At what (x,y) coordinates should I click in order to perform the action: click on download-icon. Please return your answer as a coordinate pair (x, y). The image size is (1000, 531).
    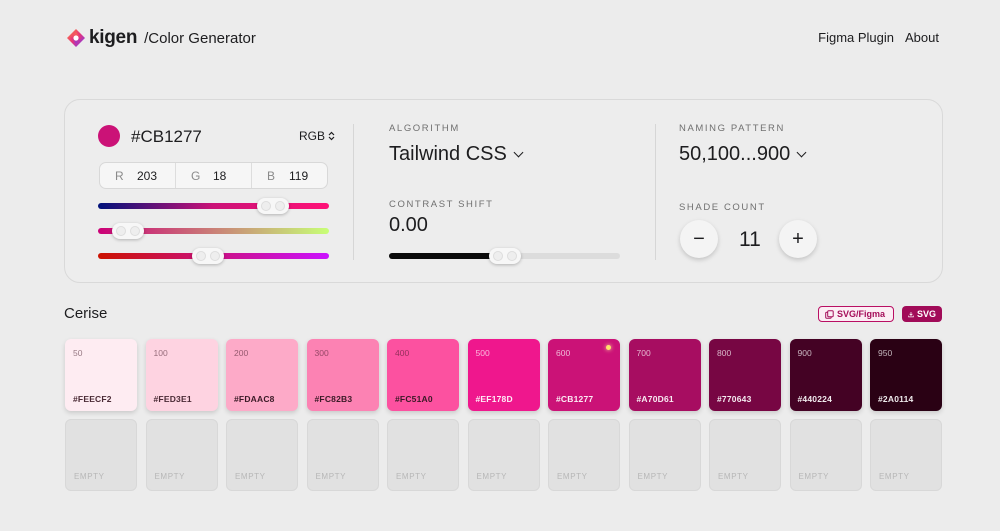
    Looking at the image, I should click on (911, 314).